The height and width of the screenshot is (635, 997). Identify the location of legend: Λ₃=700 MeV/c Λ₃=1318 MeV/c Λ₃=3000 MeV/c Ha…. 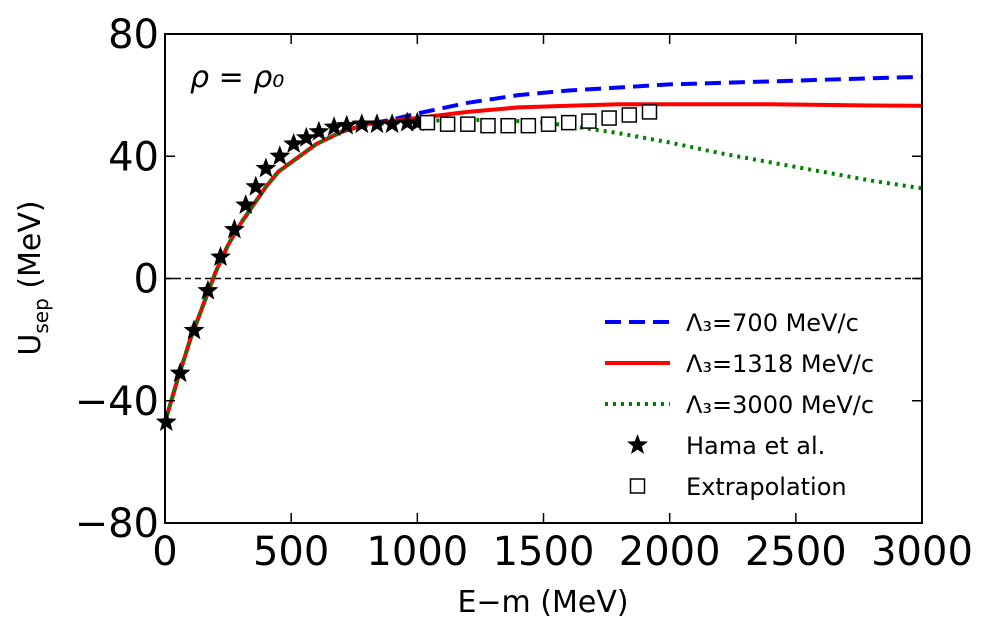
(739, 405).